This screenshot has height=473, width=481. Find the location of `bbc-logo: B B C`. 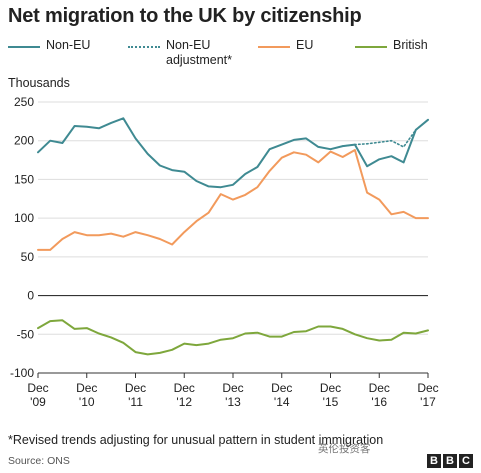

bbc-logo: B B C is located at coordinates (450, 461).